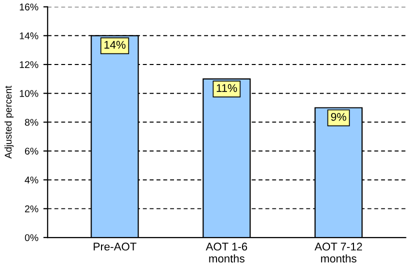  What do you see at coordinates (31, 238) in the screenshot?
I see `y-tick-label: 0%` at bounding box center [31, 238].